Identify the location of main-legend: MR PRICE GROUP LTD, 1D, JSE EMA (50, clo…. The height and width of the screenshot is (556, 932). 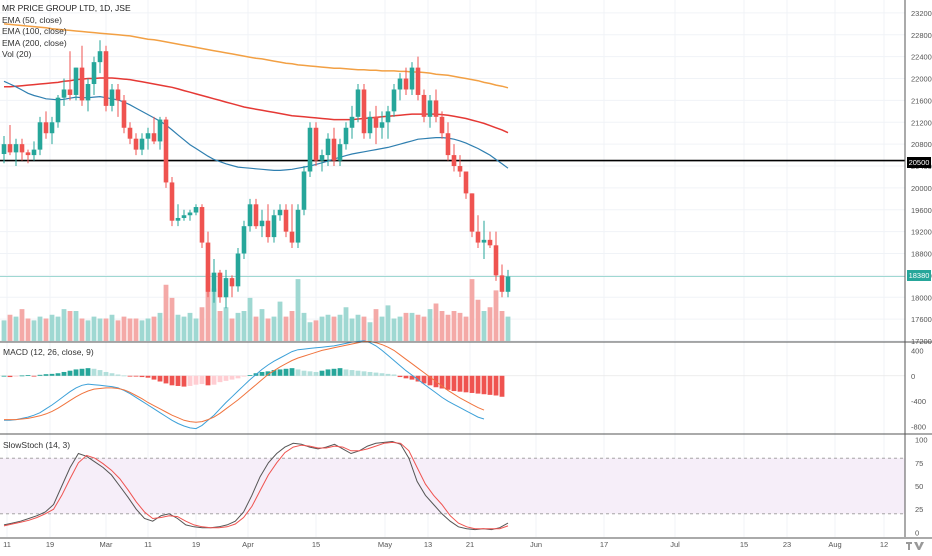
(66, 32).